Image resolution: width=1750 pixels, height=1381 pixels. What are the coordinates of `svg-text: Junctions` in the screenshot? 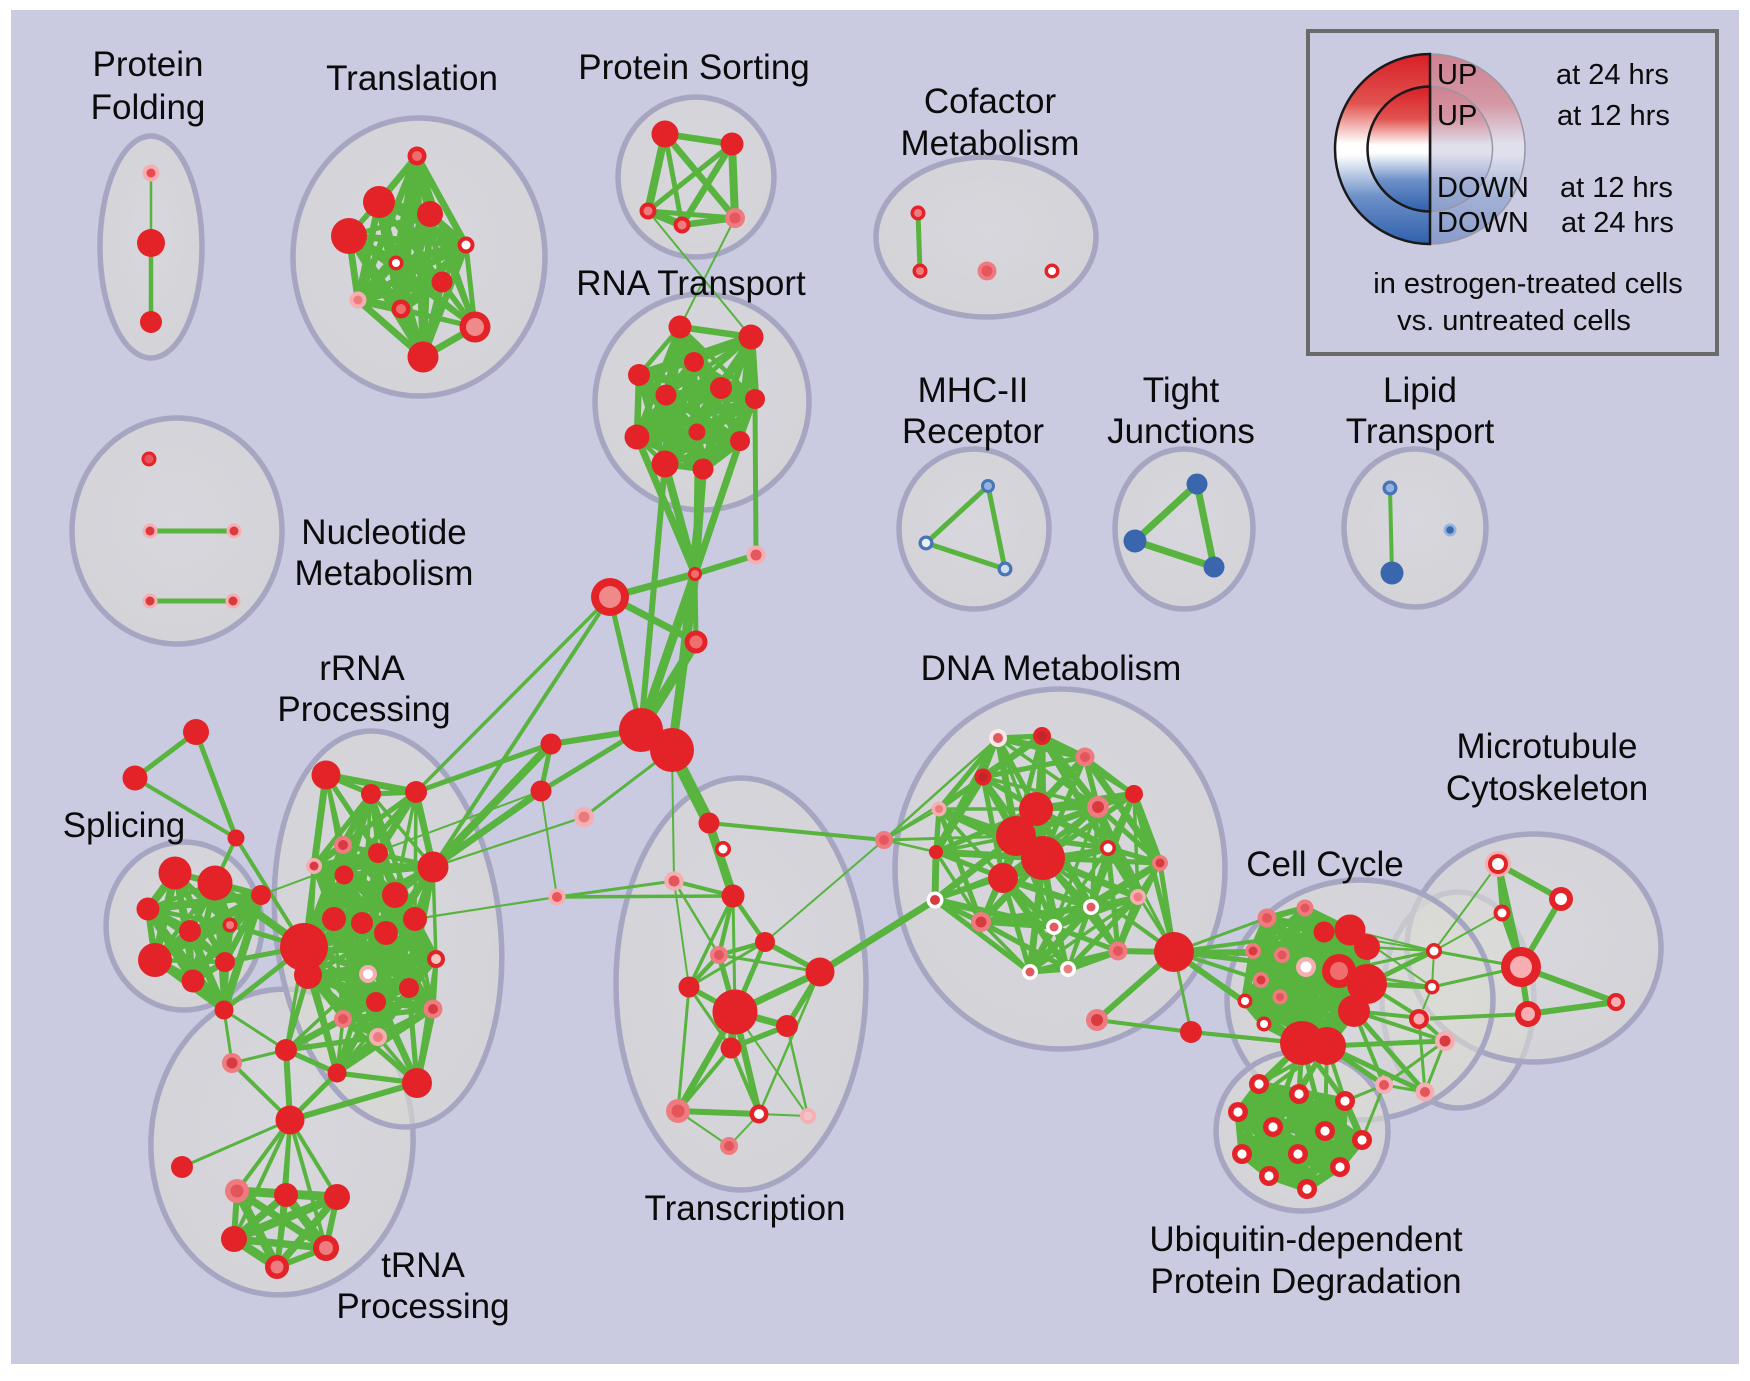 It's located at (1181, 431).